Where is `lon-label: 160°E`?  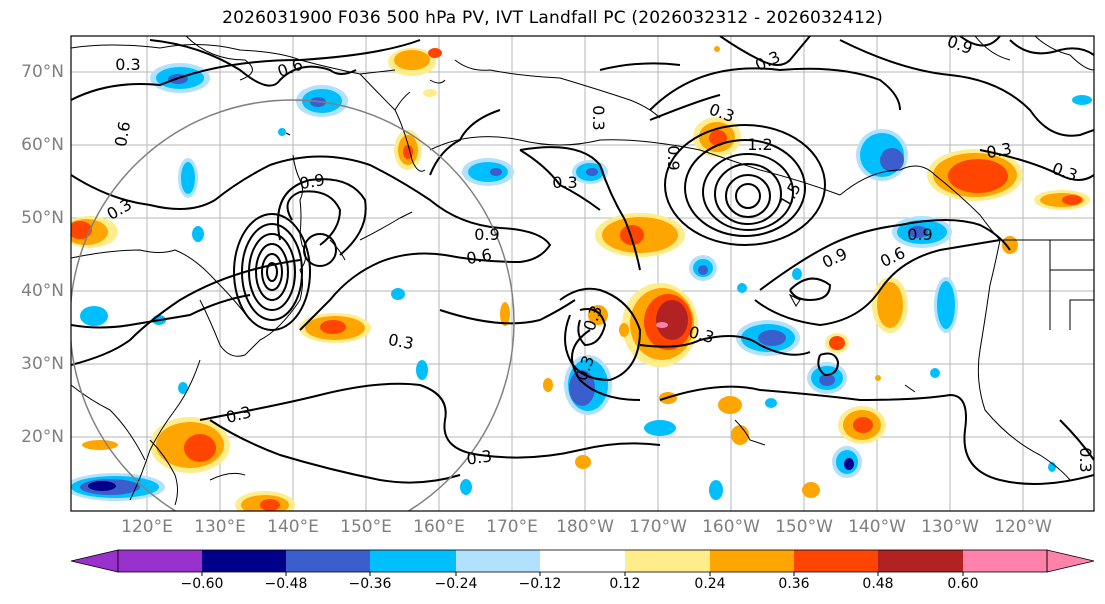 lon-label: 160°E is located at coordinates (439, 527).